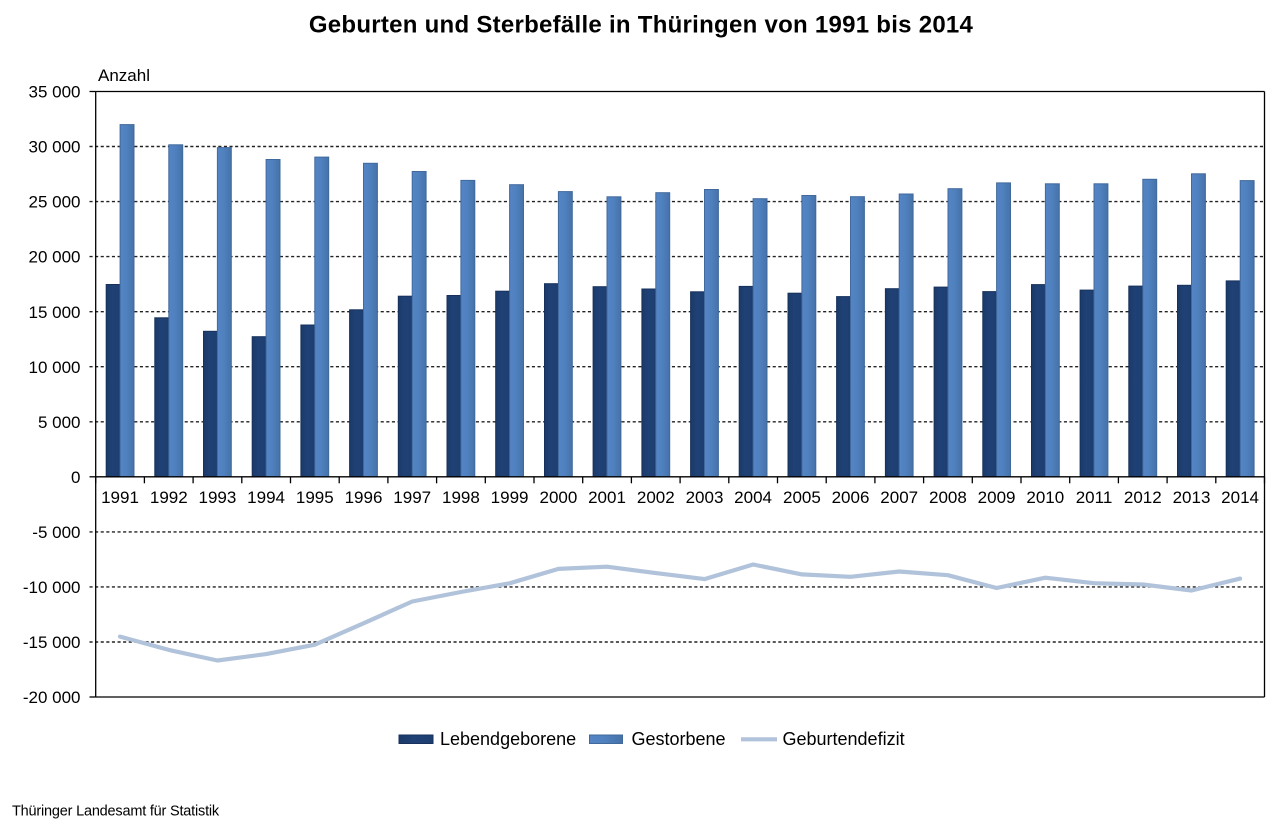 The height and width of the screenshot is (828, 1280). What do you see at coordinates (52, 697) in the screenshot?
I see `svg-text: -20 000` at bounding box center [52, 697].